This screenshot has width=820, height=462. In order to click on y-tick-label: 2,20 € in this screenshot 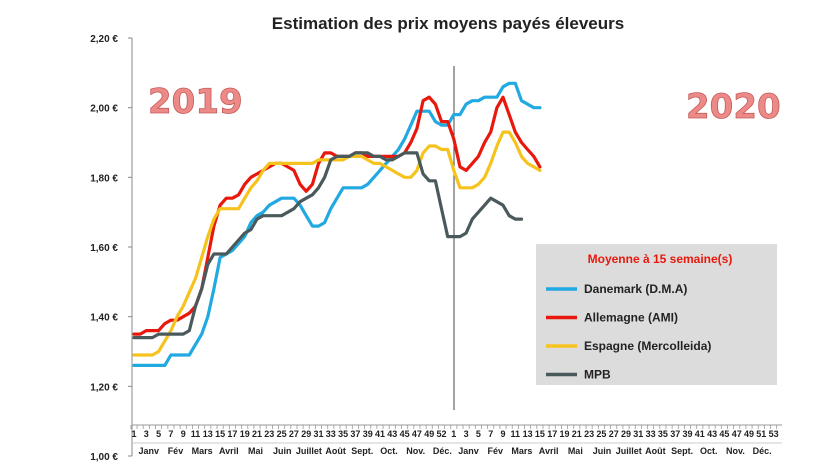, I will do `click(104, 39)`.